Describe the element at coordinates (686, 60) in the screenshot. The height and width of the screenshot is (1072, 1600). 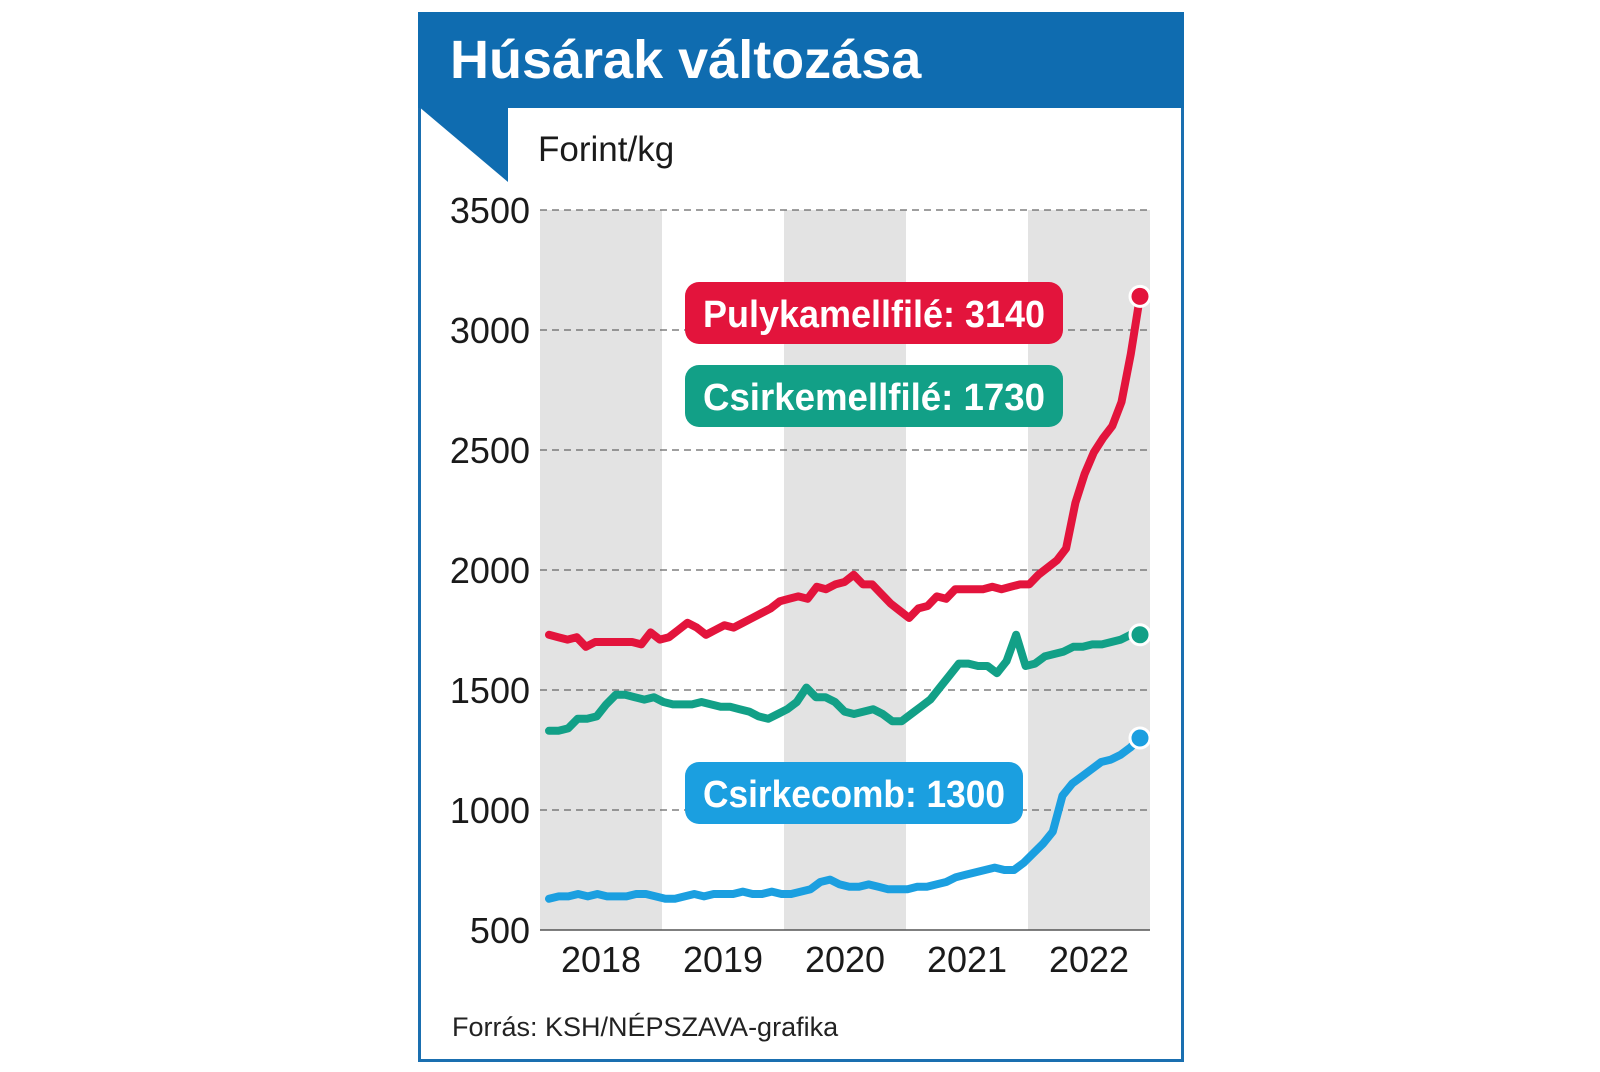
I see `chart-title: Húsárak változása` at that location.